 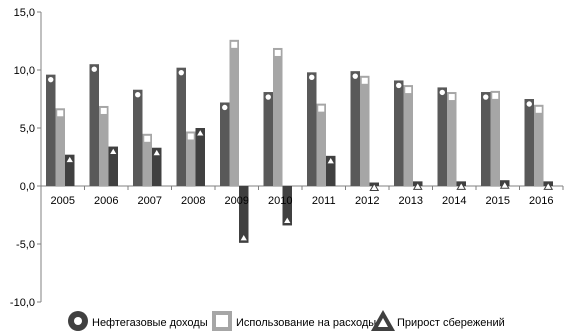 What do you see at coordinates (243, 237) in the screenshot?
I see `marker-triangle-2009` at bounding box center [243, 237].